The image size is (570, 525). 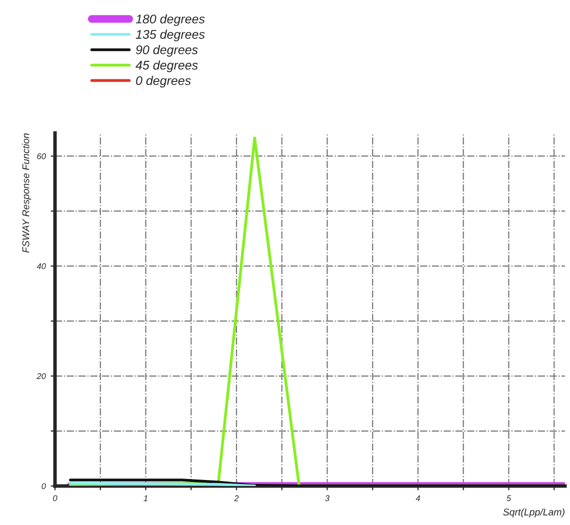 What do you see at coordinates (167, 66) in the screenshot?
I see `legend-label: 45 degrees` at bounding box center [167, 66].